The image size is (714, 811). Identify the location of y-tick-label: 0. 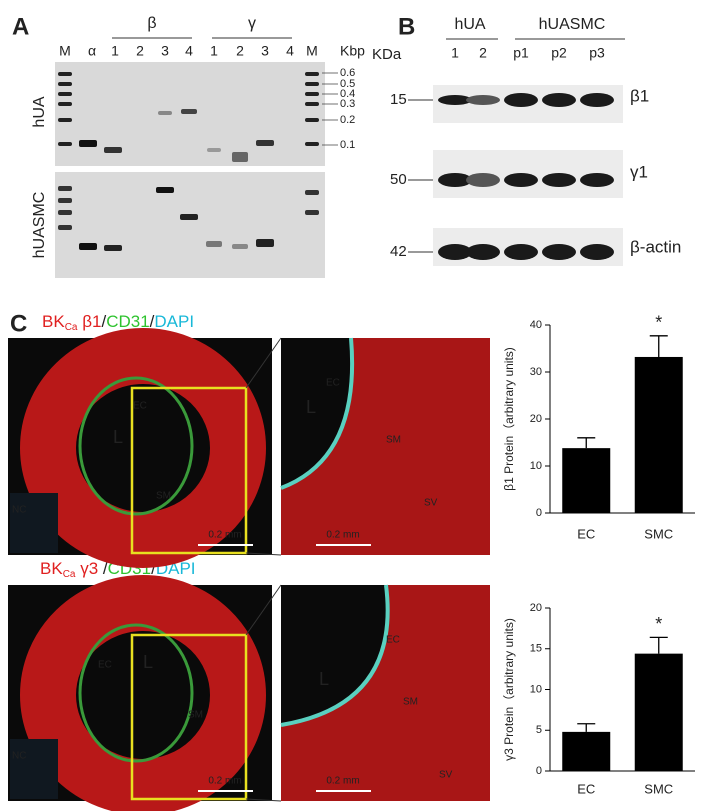
(539, 513).